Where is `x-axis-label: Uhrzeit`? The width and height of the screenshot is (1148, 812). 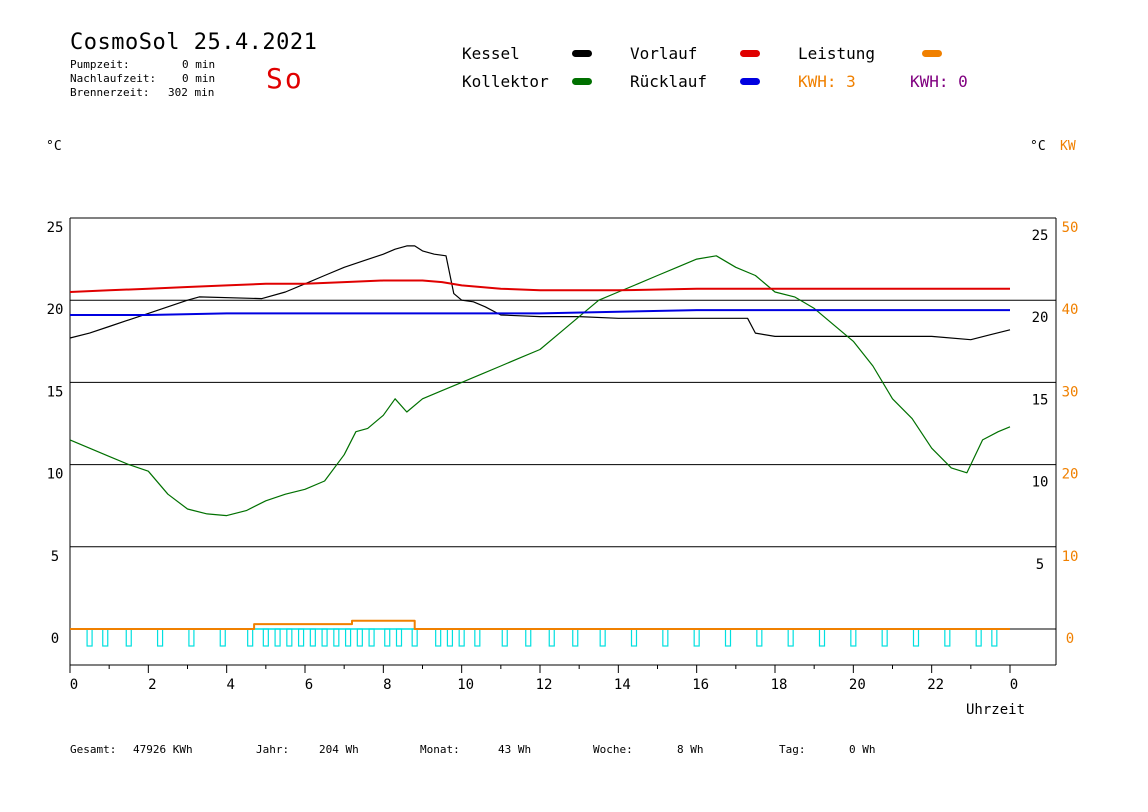
x-axis-label: Uhrzeit is located at coordinates (996, 710).